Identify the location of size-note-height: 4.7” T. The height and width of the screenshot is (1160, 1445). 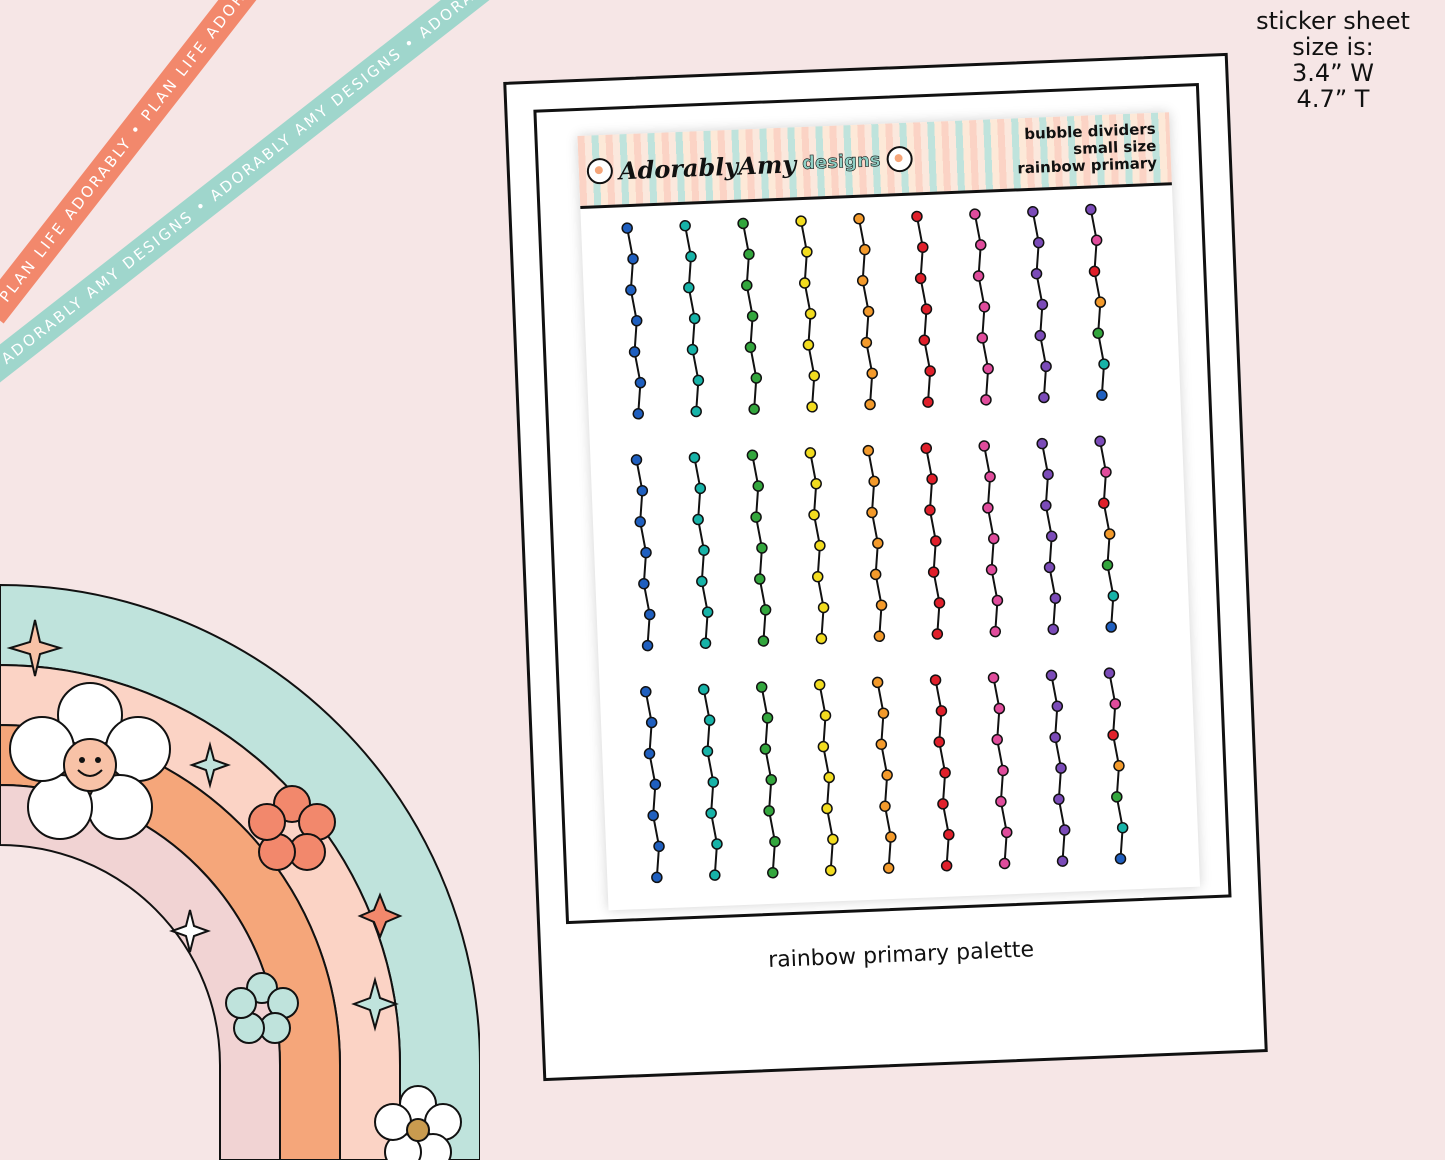
(1333, 99).